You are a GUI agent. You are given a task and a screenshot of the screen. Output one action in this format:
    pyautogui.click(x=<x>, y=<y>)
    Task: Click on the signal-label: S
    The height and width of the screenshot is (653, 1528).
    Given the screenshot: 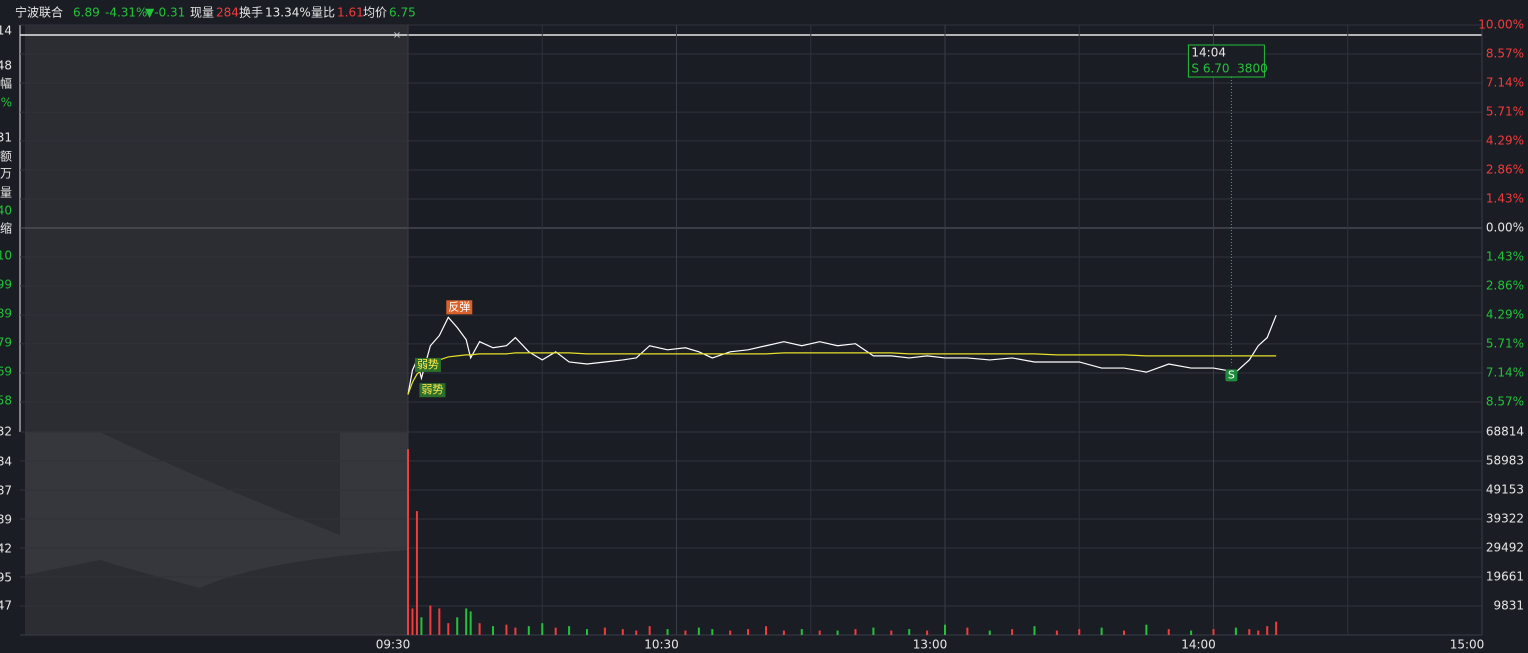 What is the action you would take?
    pyautogui.click(x=1231, y=374)
    